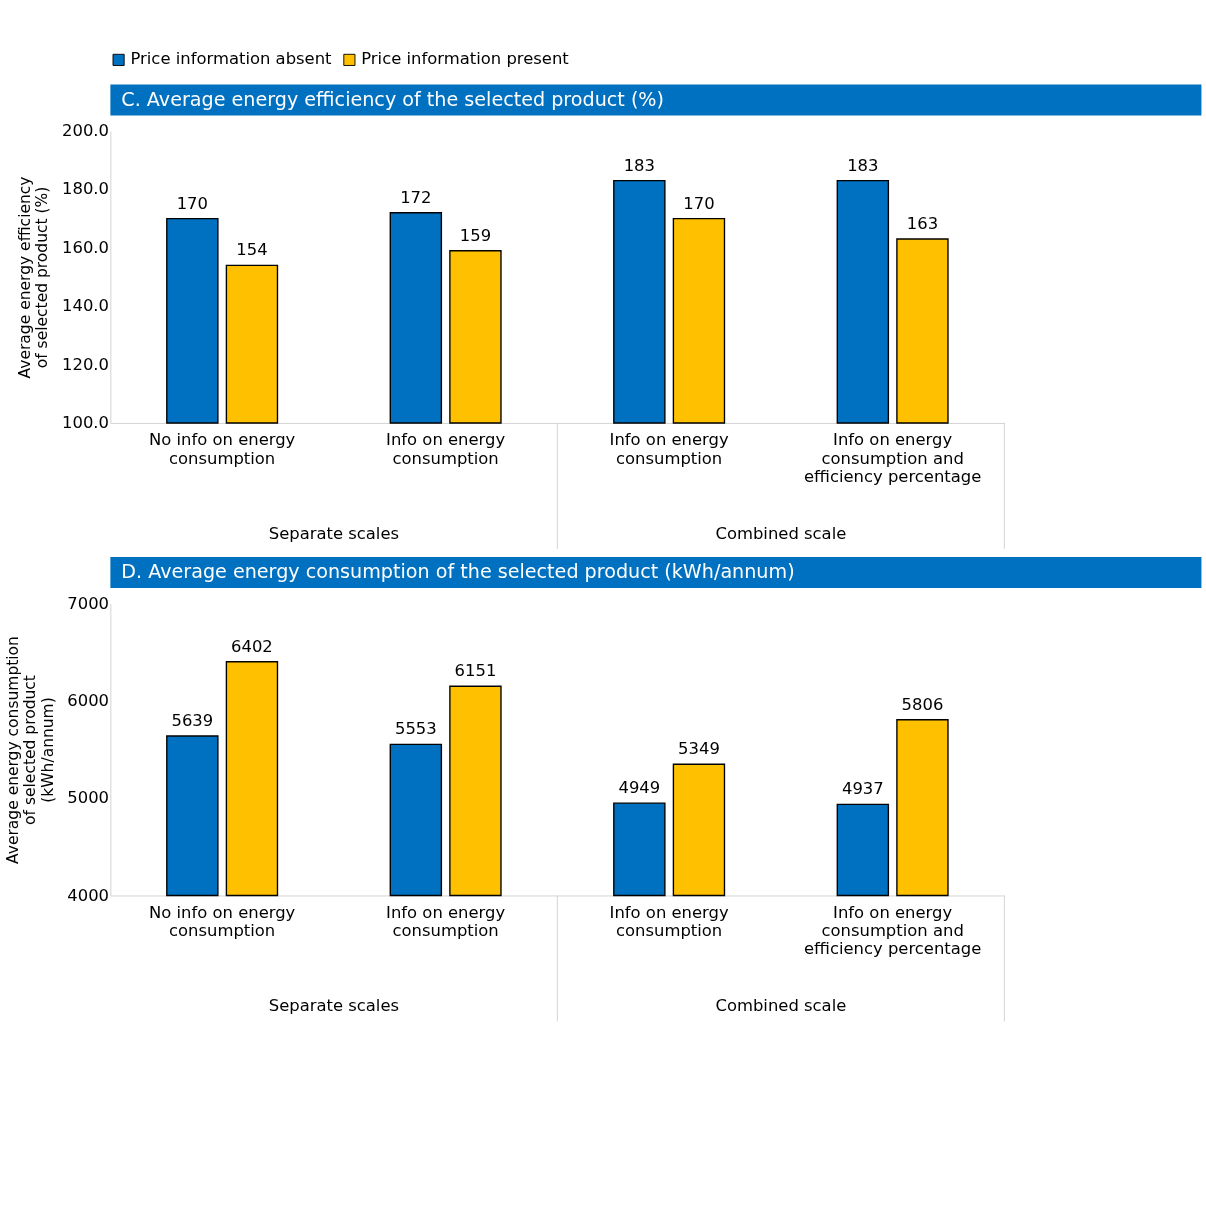 Image resolution: width=1206 pixels, height=1210 pixels. What do you see at coordinates (639, 788) in the screenshot?
I see `data-label: 4949` at bounding box center [639, 788].